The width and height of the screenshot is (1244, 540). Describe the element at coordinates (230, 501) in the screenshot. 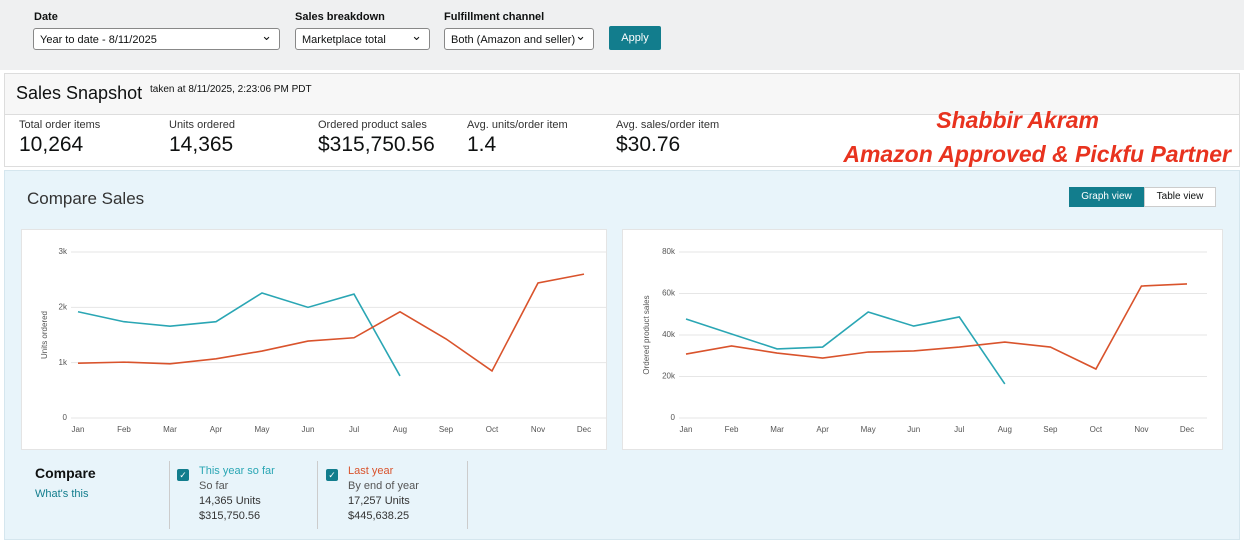

I see `legend-units: 14,365 Units` at that location.